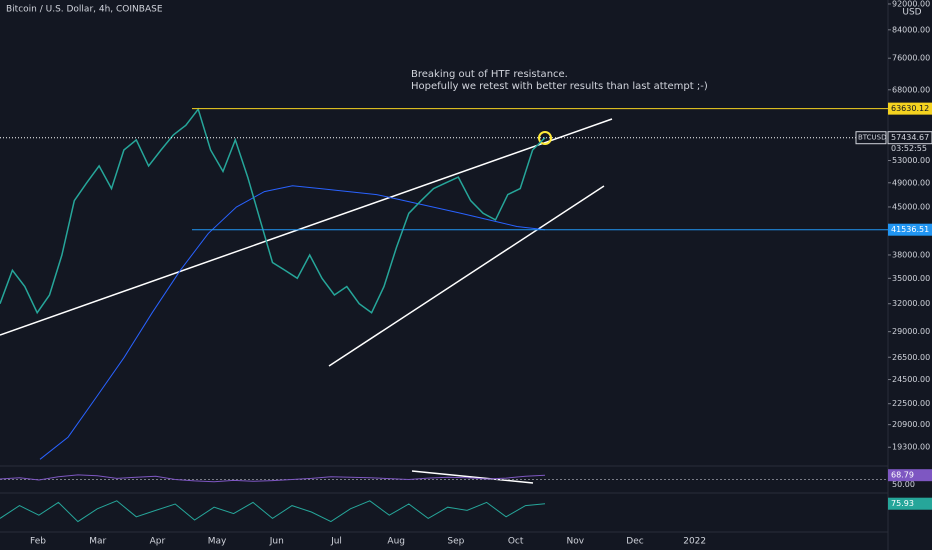 Image resolution: width=932 pixels, height=550 pixels. I want to click on price-label: 57434.67, so click(910, 137).